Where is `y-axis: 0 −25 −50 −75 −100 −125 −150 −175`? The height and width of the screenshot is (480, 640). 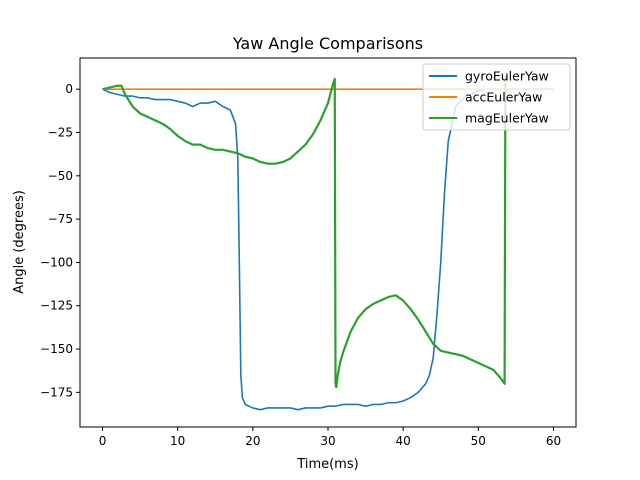
y-axis: 0 −25 −50 −75 −100 −125 −150 −175 is located at coordinates (60, 240).